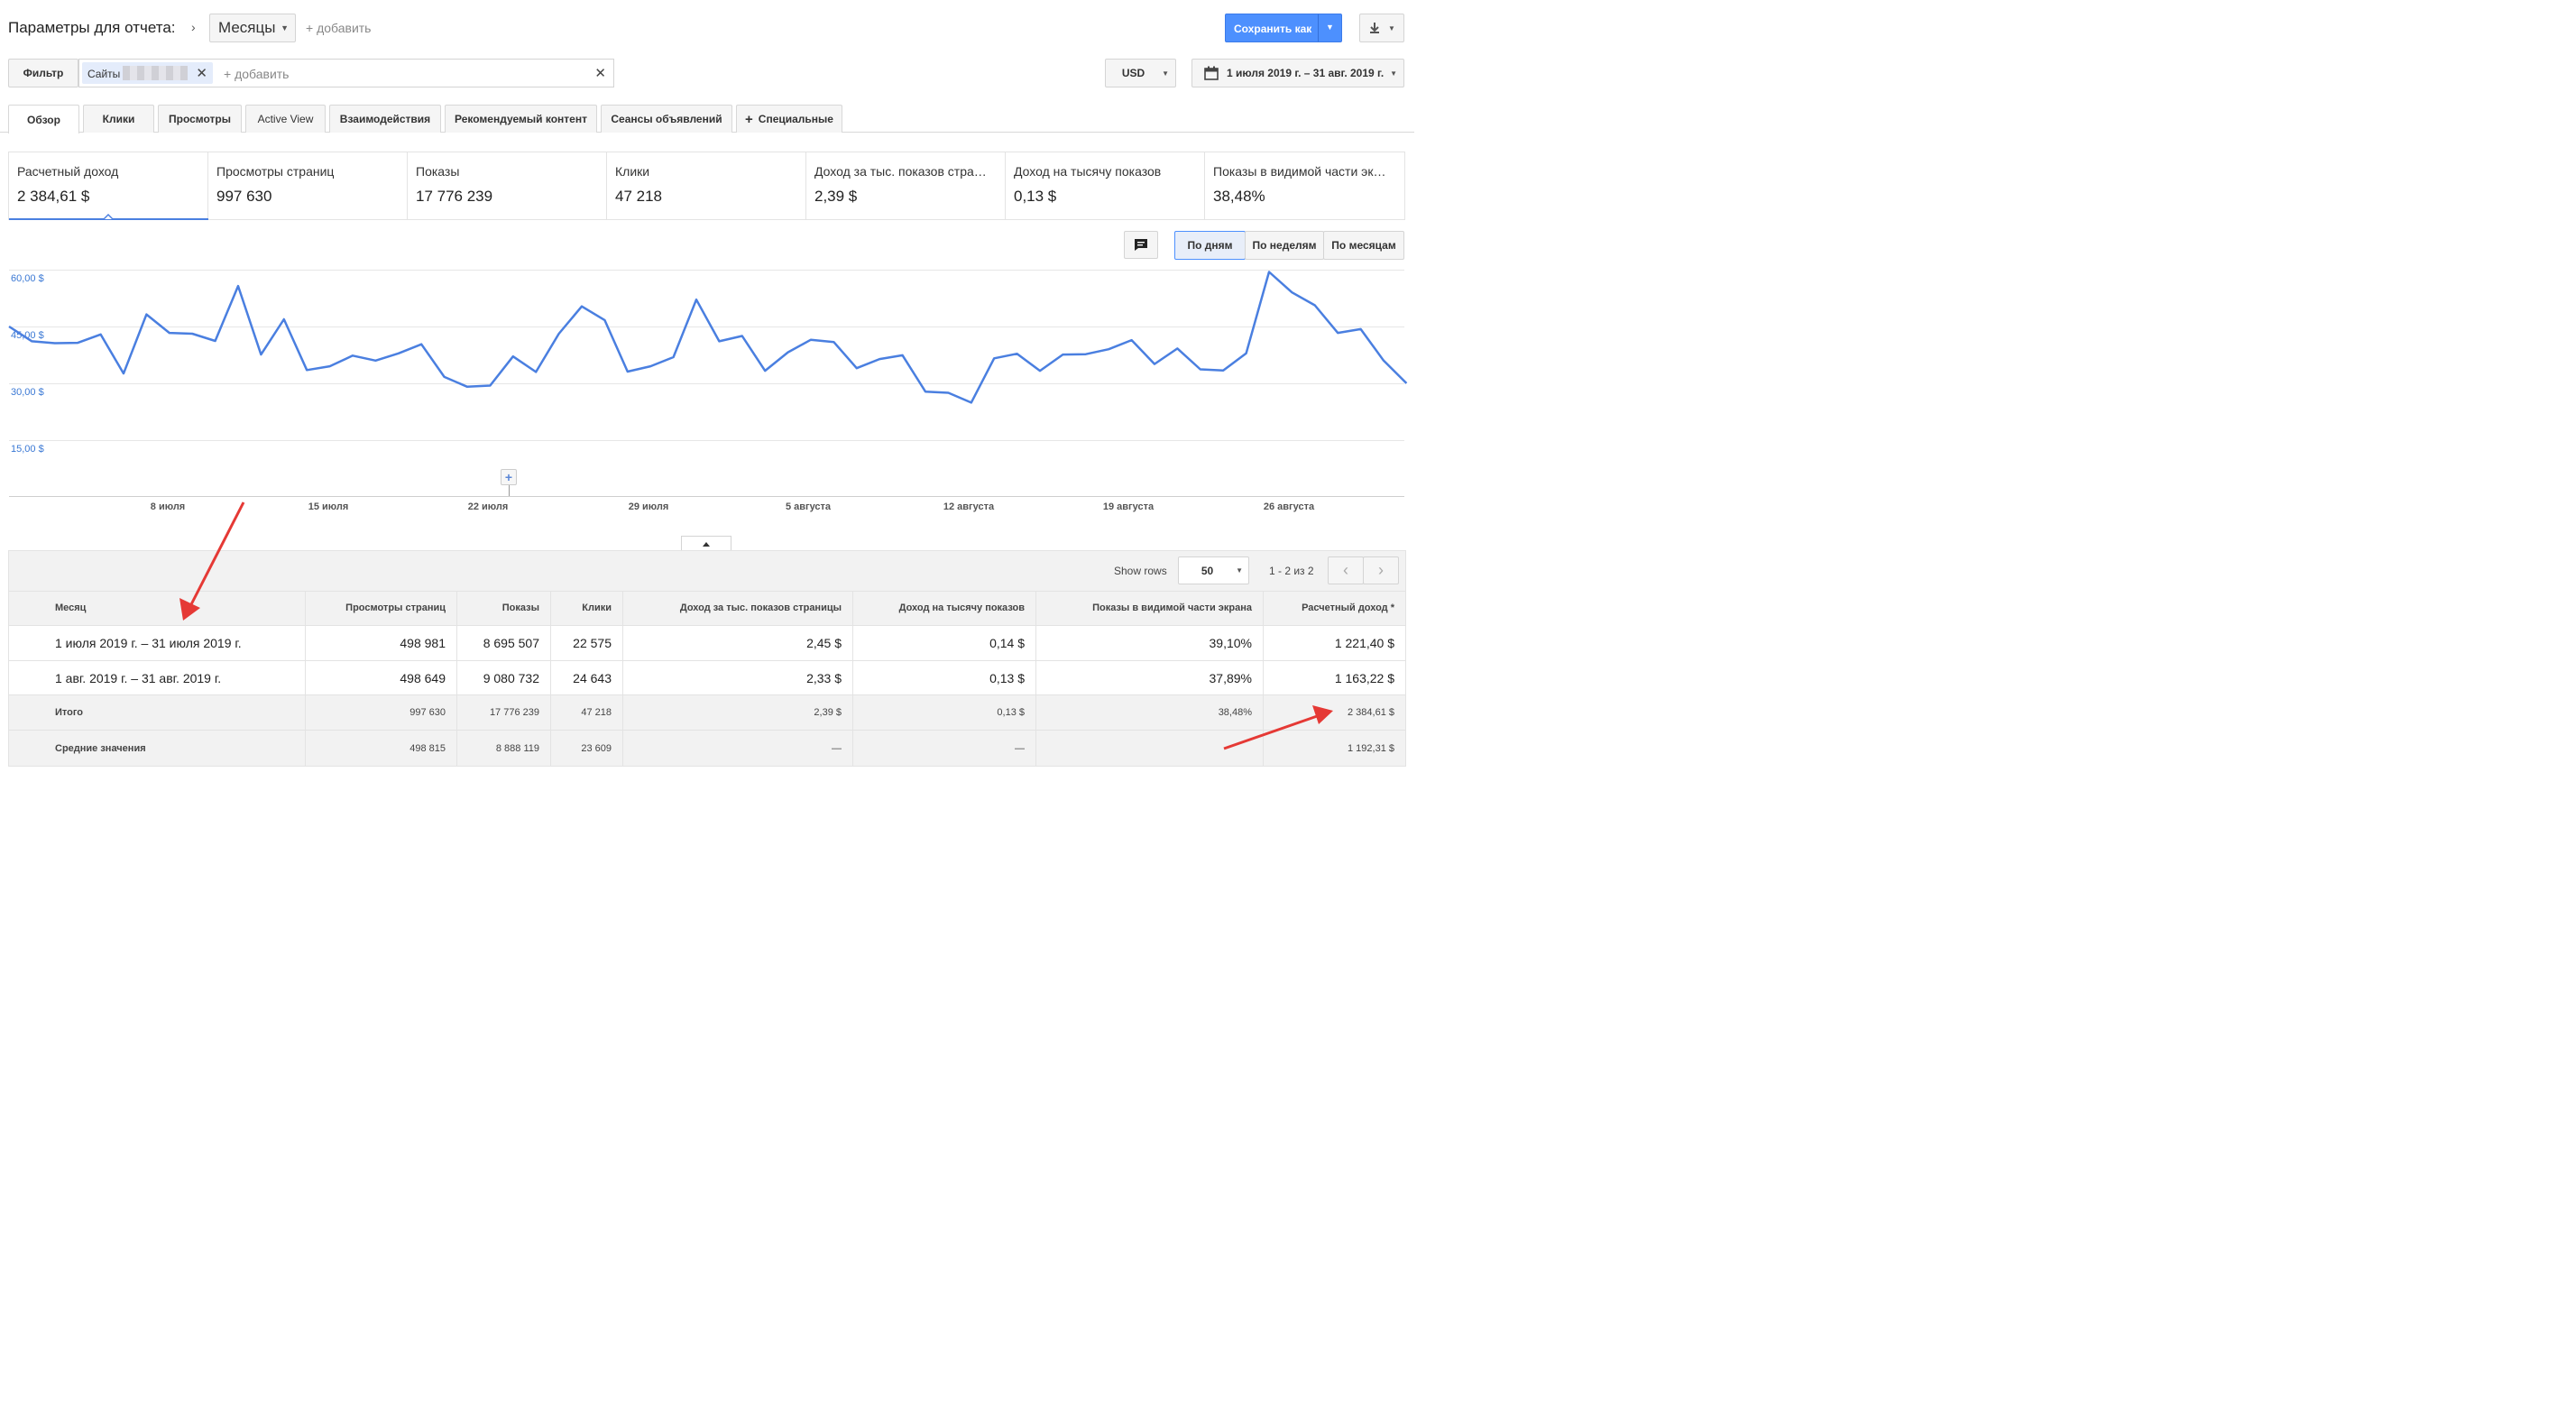 The width and height of the screenshot is (2576, 1407). What do you see at coordinates (1348, 607) in the screenshot?
I see `col-header-estimated-earnings: Расчетный доход *` at bounding box center [1348, 607].